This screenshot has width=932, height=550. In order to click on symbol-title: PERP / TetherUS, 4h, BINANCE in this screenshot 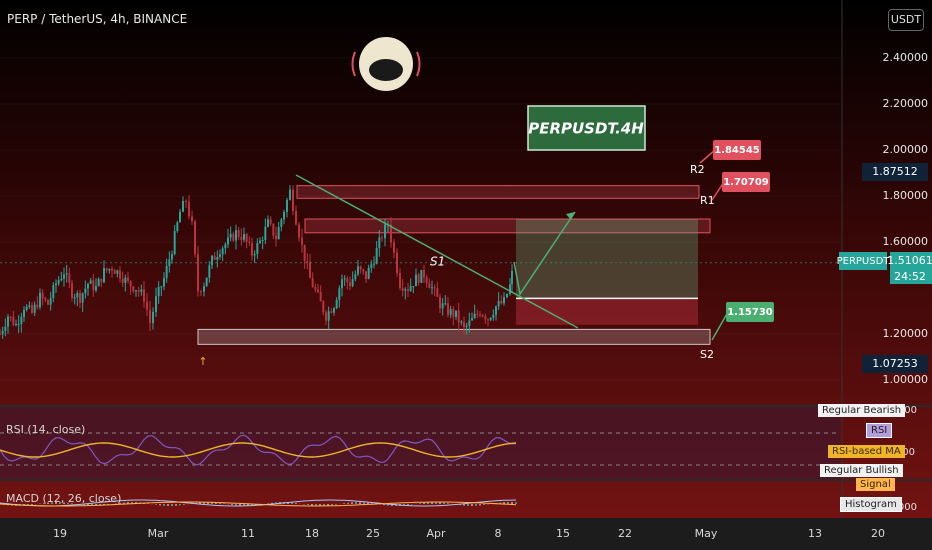, I will do `click(97, 19)`.